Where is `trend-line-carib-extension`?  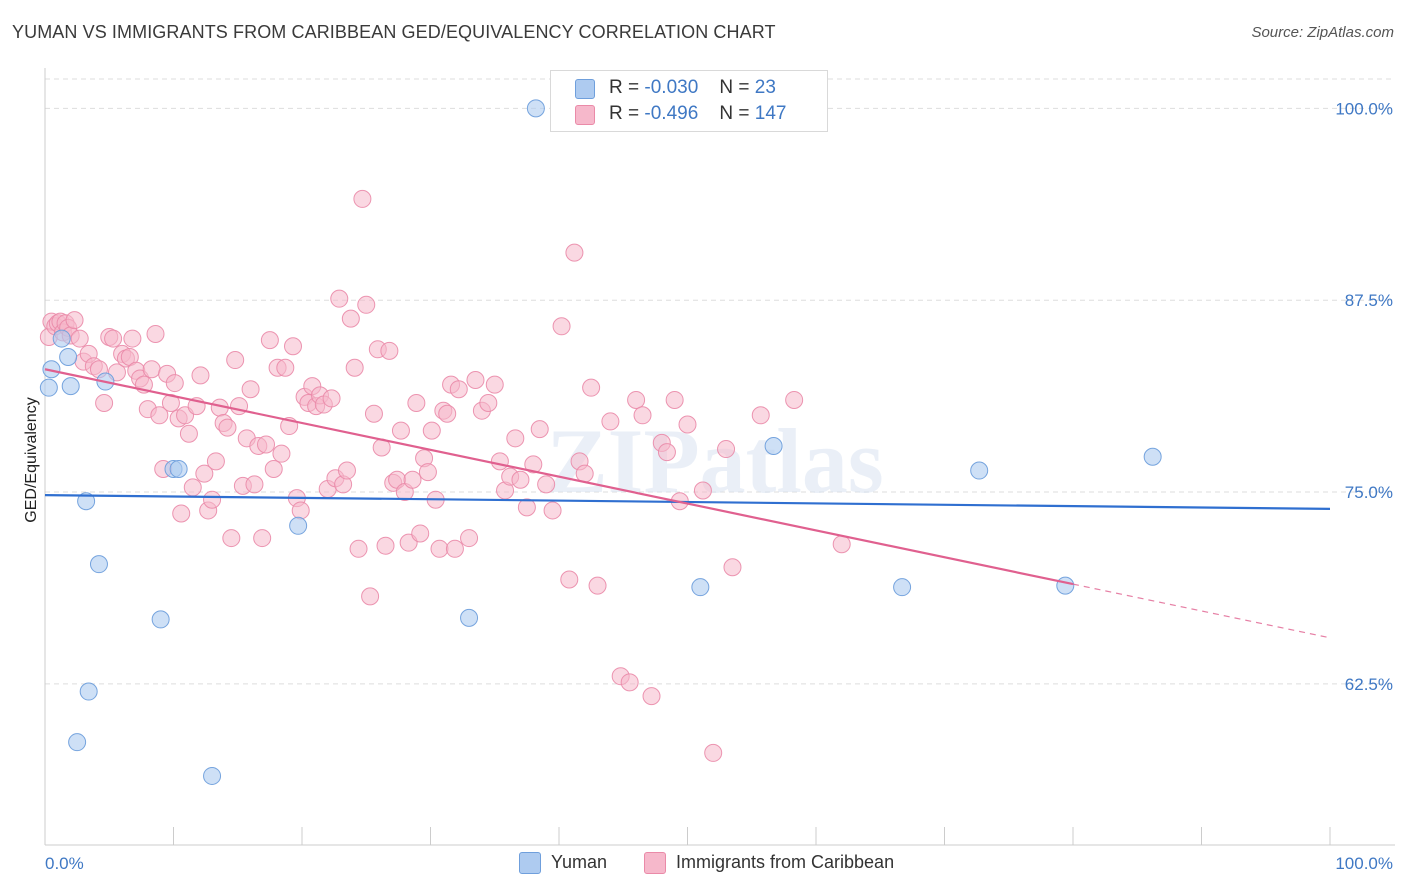 trend-line-carib-extension is located at coordinates (1201, 611).